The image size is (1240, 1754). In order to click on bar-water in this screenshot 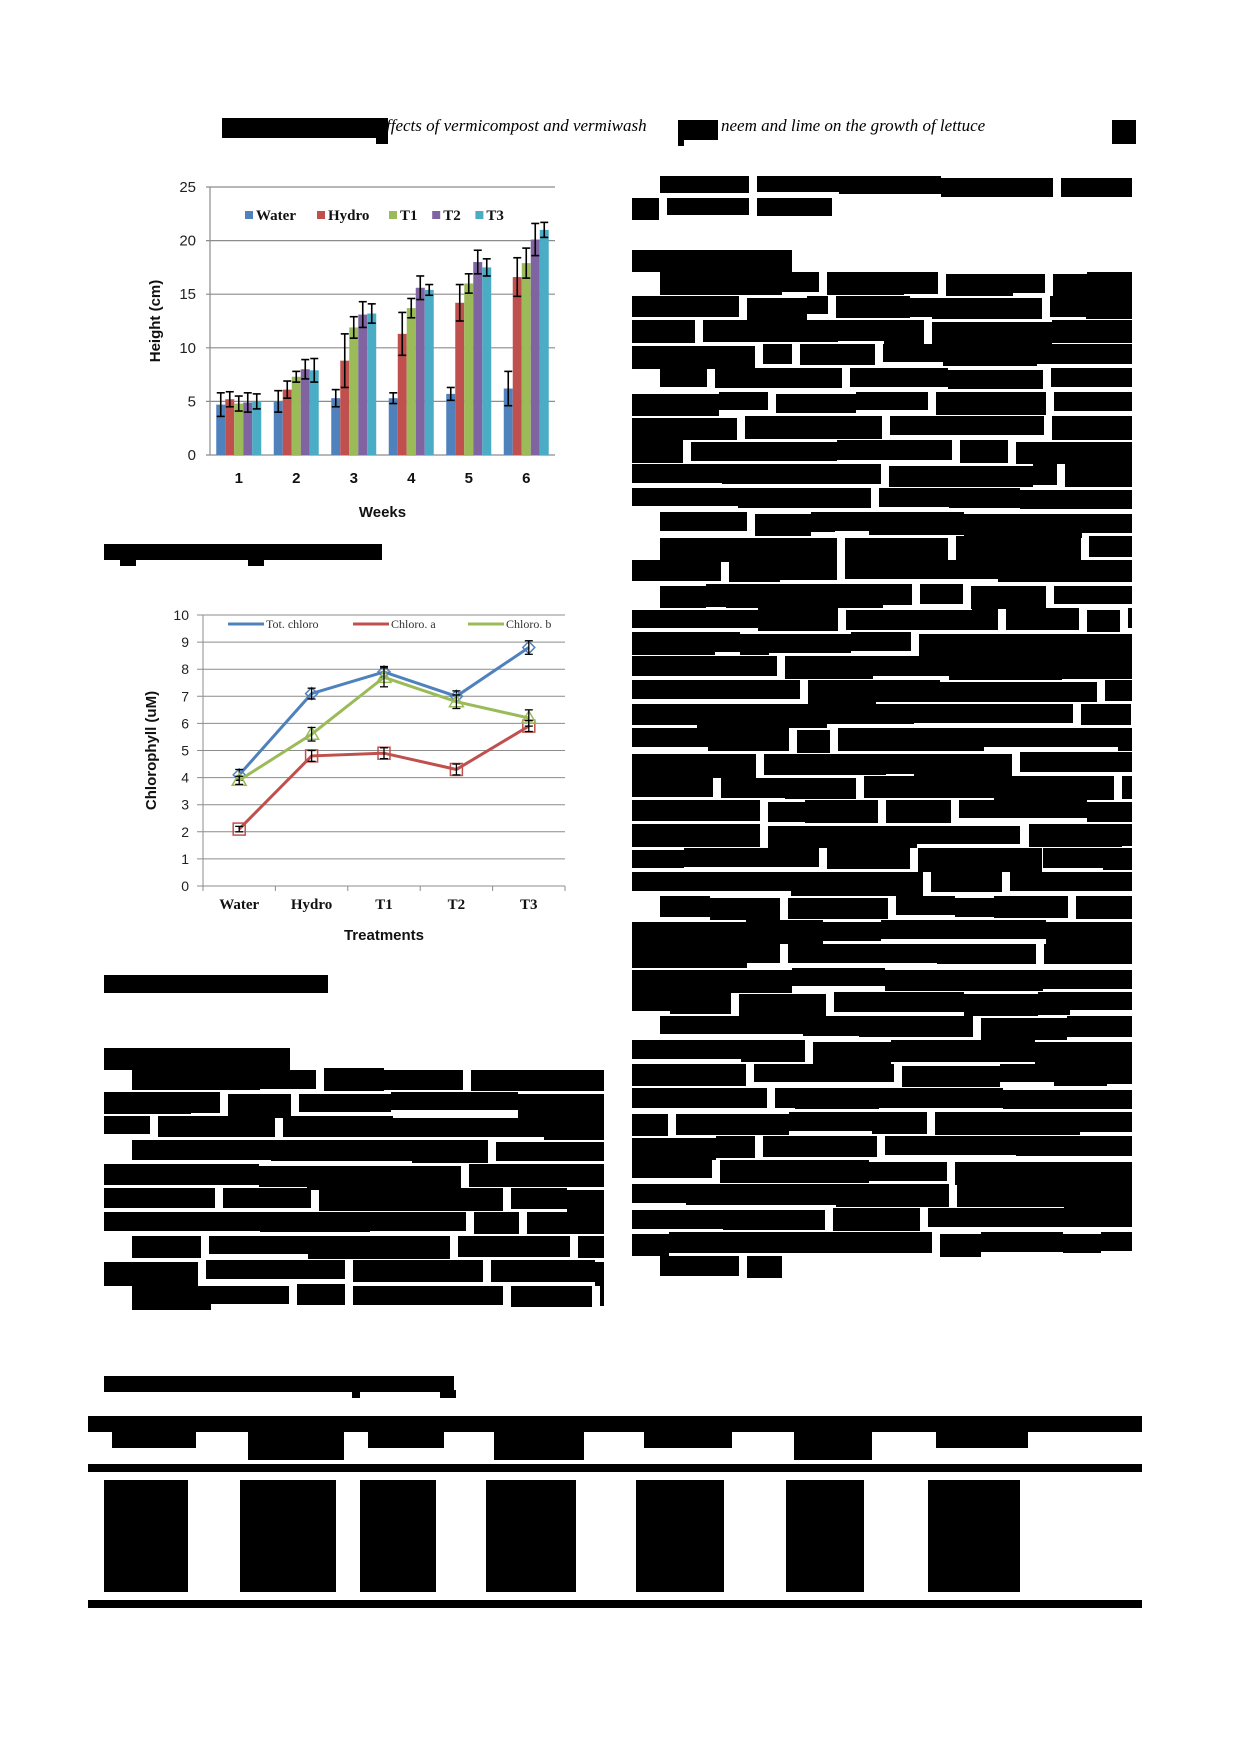, I will do `click(221, 429)`.